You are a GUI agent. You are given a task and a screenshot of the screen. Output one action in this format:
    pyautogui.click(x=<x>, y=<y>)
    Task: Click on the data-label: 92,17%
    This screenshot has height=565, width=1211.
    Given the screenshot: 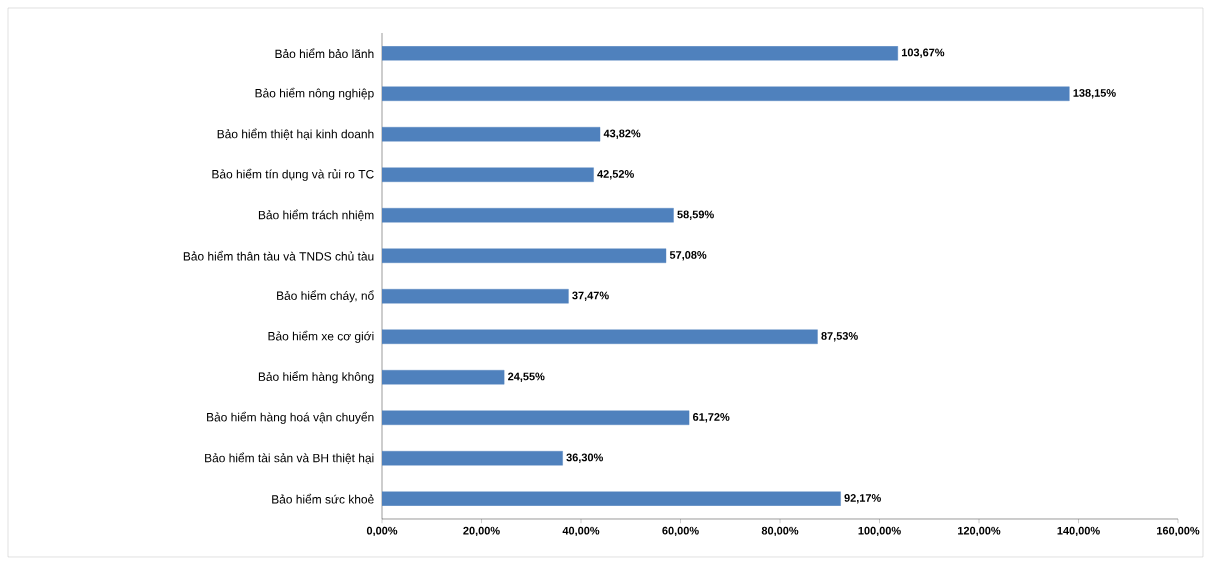 What is the action you would take?
    pyautogui.click(x=862, y=499)
    